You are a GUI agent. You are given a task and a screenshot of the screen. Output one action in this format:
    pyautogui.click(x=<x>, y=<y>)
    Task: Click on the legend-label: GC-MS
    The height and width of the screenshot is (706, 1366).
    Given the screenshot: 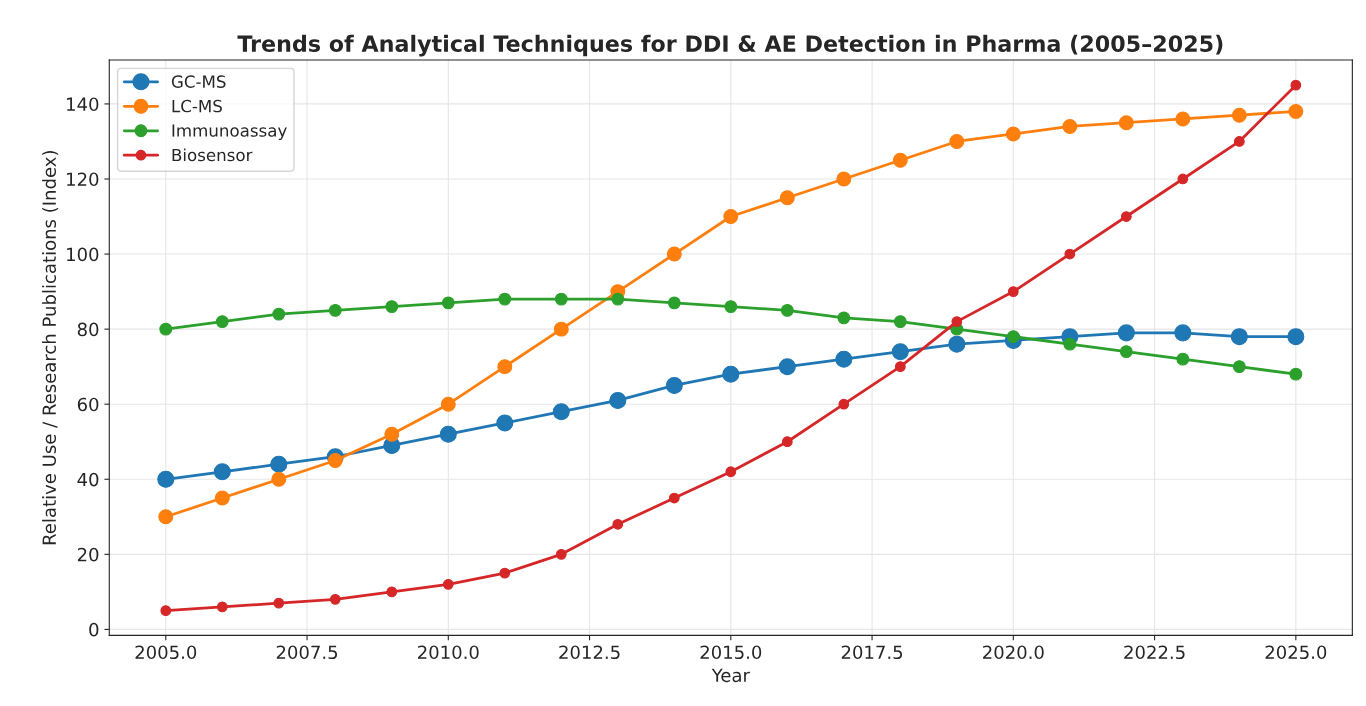 What is the action you would take?
    pyautogui.click(x=198, y=81)
    